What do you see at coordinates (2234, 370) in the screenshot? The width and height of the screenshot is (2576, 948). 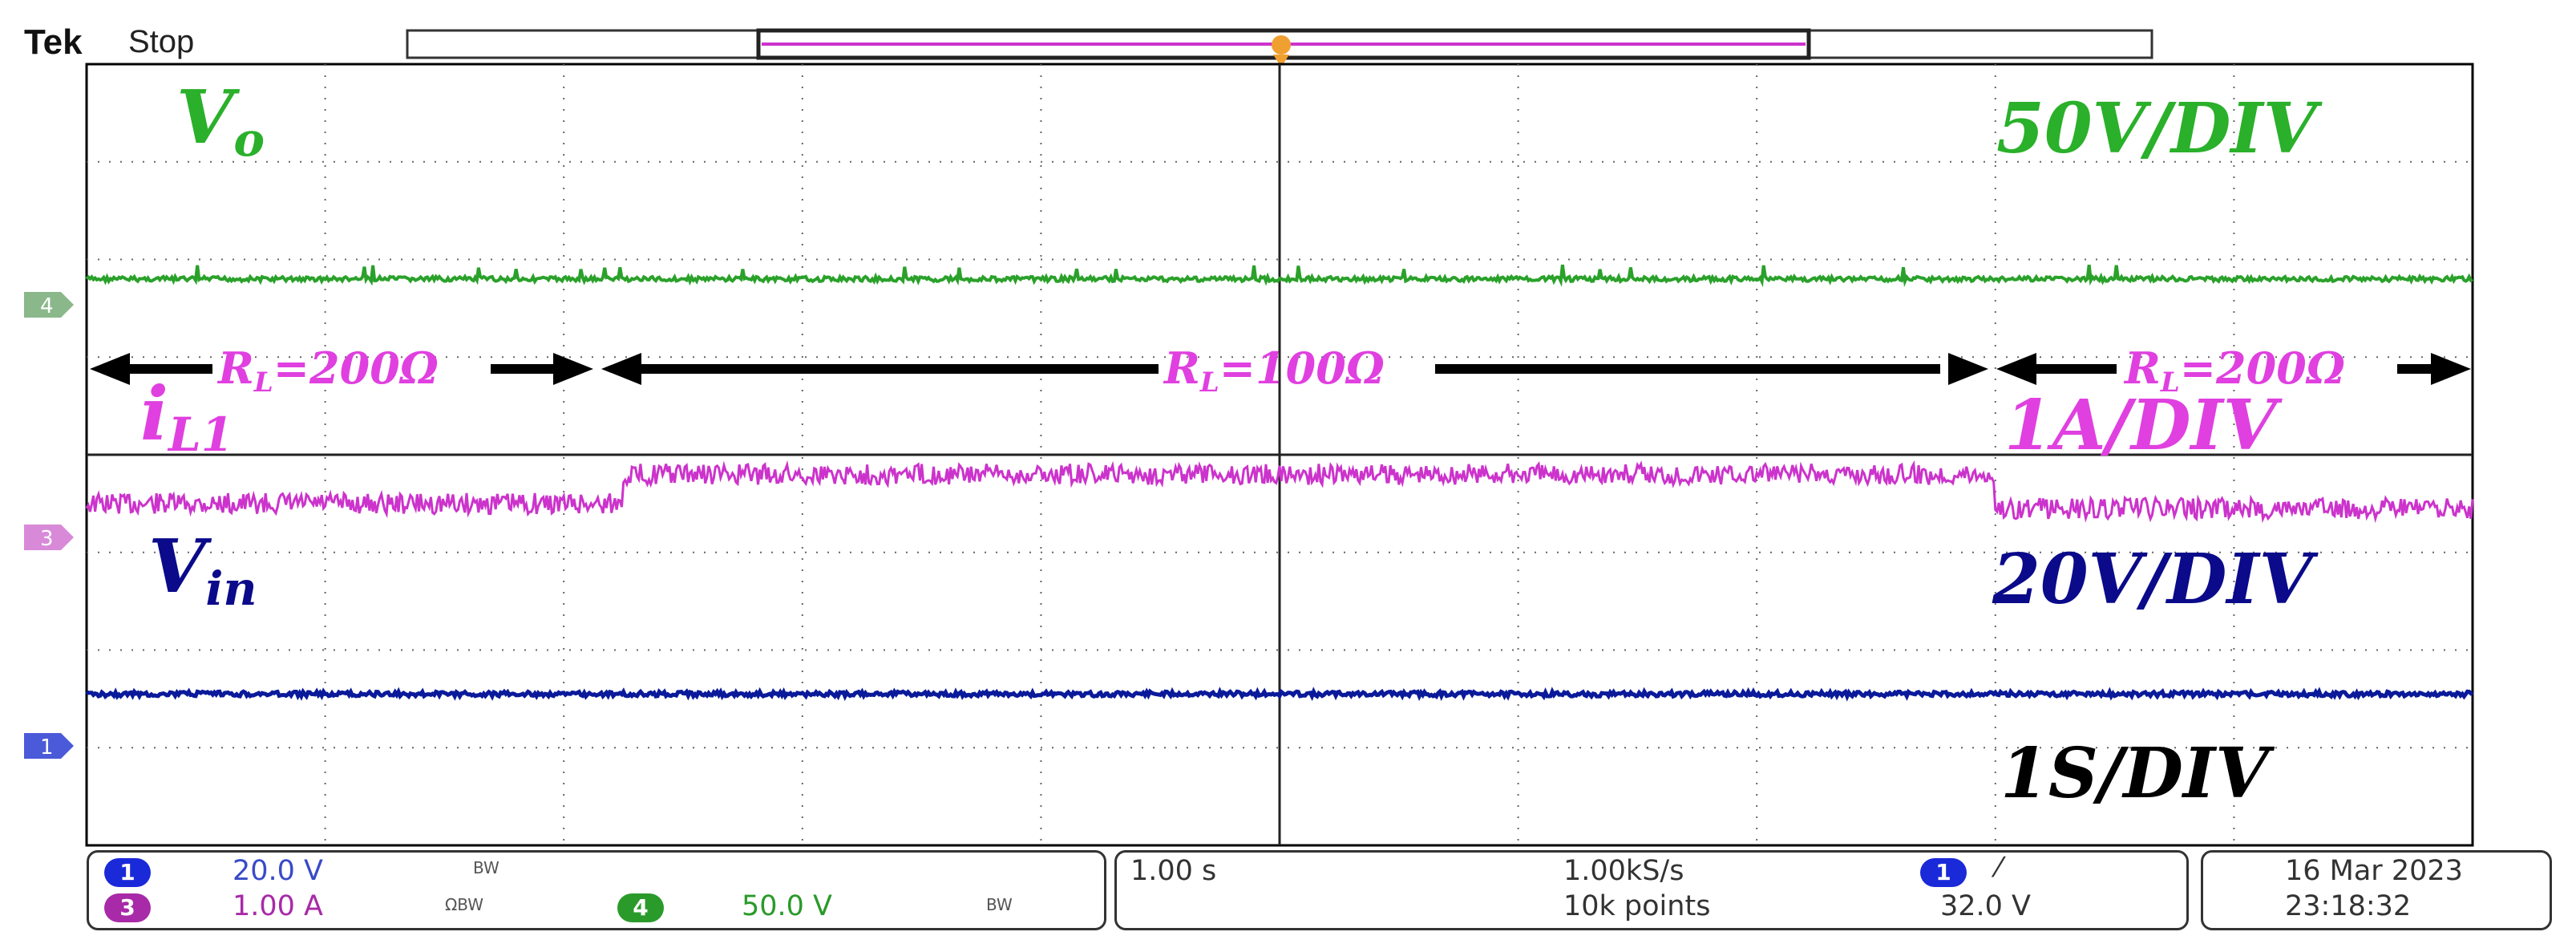 I see `rl-right-label: RL=200Ω` at bounding box center [2234, 370].